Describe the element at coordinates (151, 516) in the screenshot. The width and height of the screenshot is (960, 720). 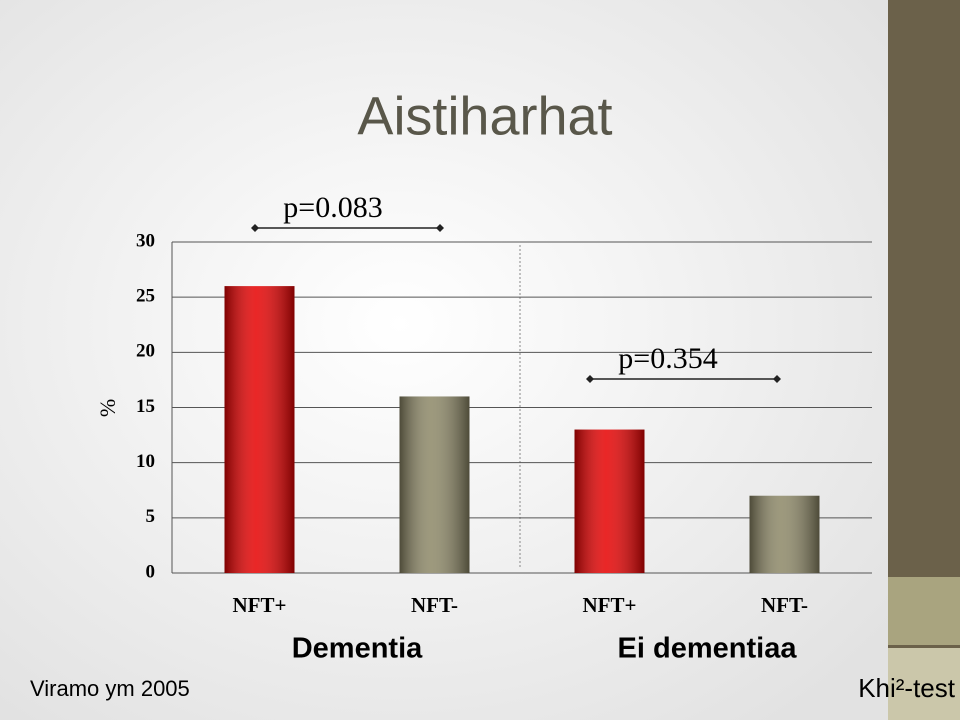
I see `y-tick-label: 5` at that location.